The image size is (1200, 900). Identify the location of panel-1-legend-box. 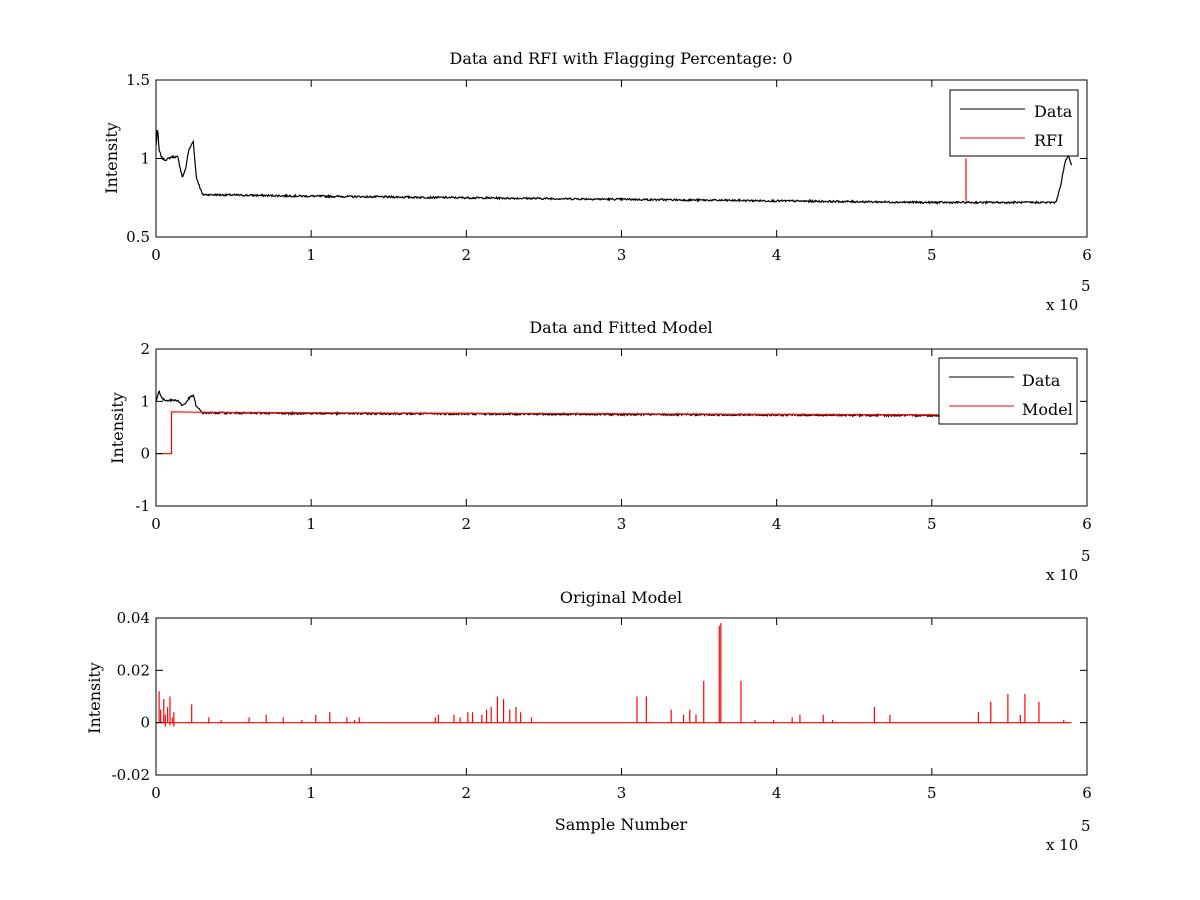
(1014, 123).